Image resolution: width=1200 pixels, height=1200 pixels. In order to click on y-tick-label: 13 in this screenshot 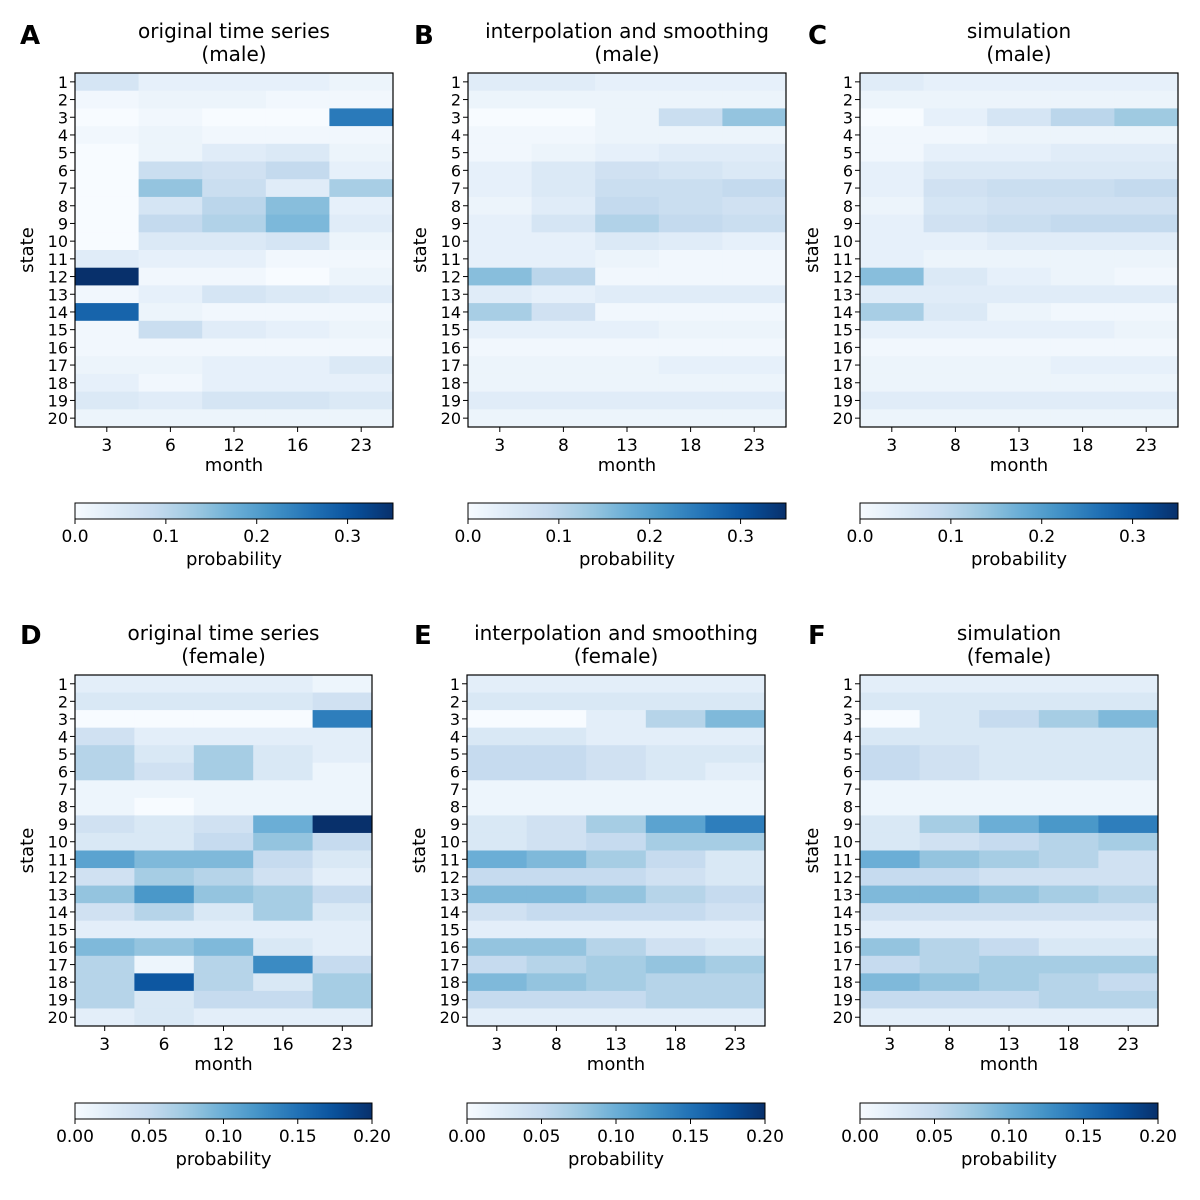, I will do `click(843, 894)`.